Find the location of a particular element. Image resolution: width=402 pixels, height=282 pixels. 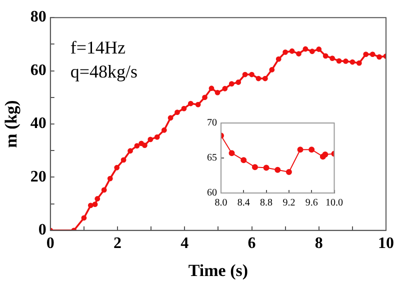

x-tick-label: 6 is located at coordinates (252, 243).